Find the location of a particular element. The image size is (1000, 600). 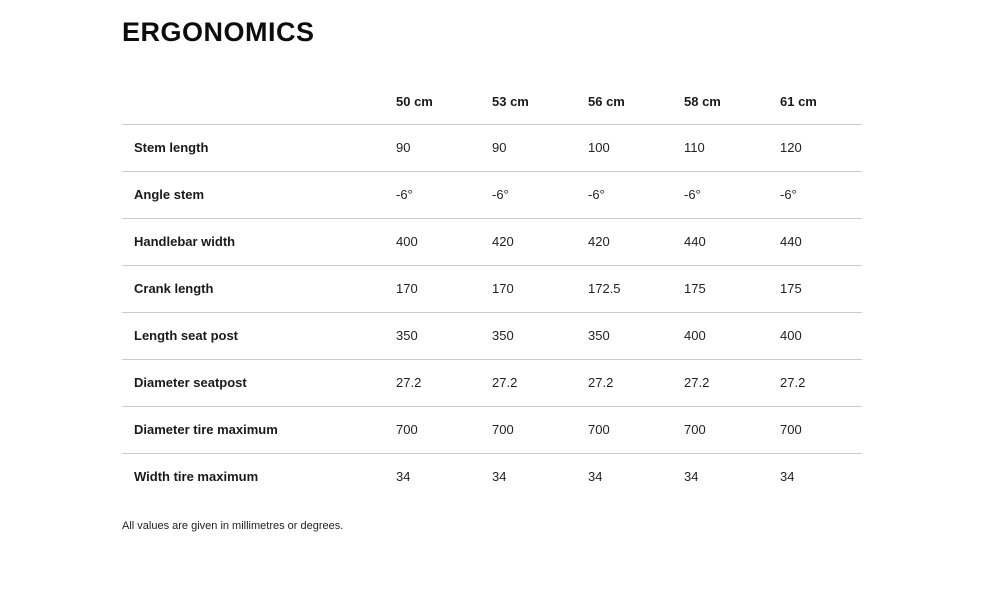

row-label: Diameter seatpost is located at coordinates (259, 383).